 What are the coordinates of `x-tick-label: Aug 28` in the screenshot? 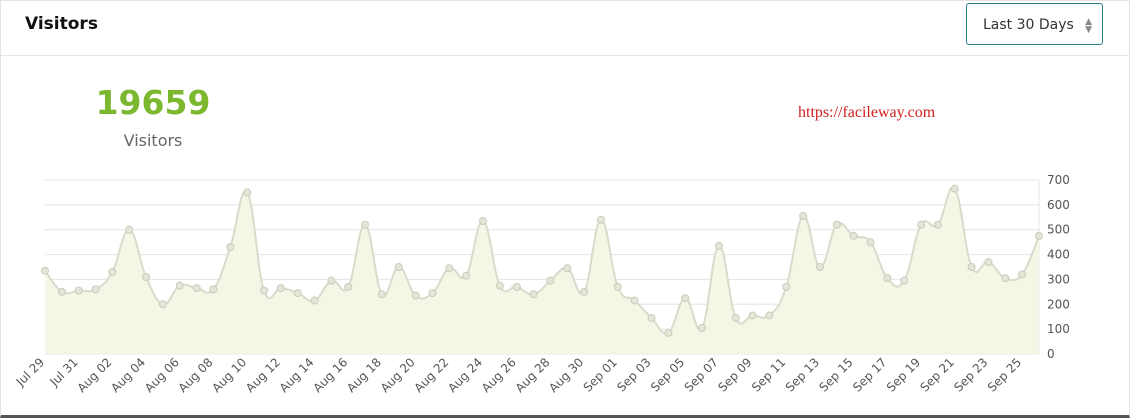 It's located at (533, 375).